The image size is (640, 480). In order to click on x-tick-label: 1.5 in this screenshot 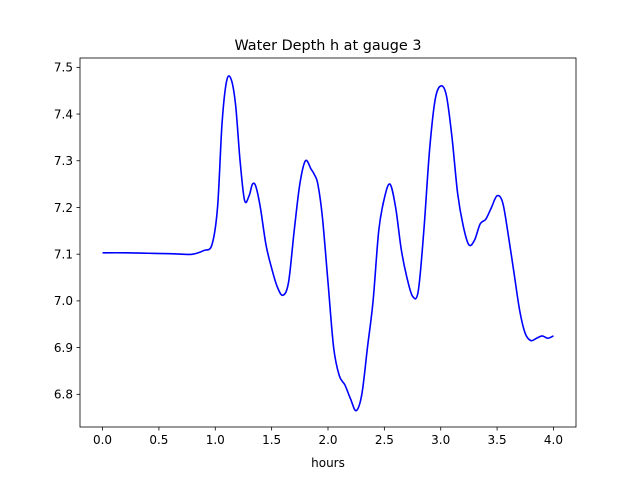, I will do `click(271, 440)`.